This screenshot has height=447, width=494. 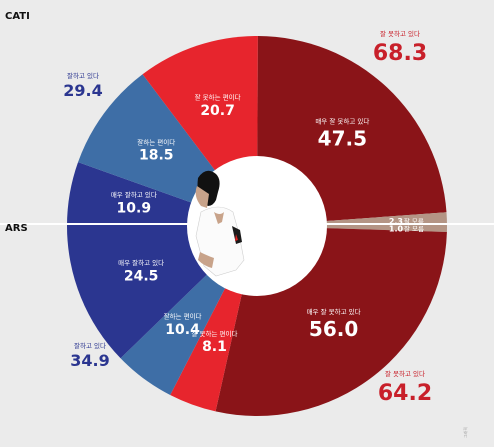 What do you see at coordinates (414, 229) in the screenshot?
I see `ars-segment-label-0: 잘 모름` at bounding box center [414, 229].